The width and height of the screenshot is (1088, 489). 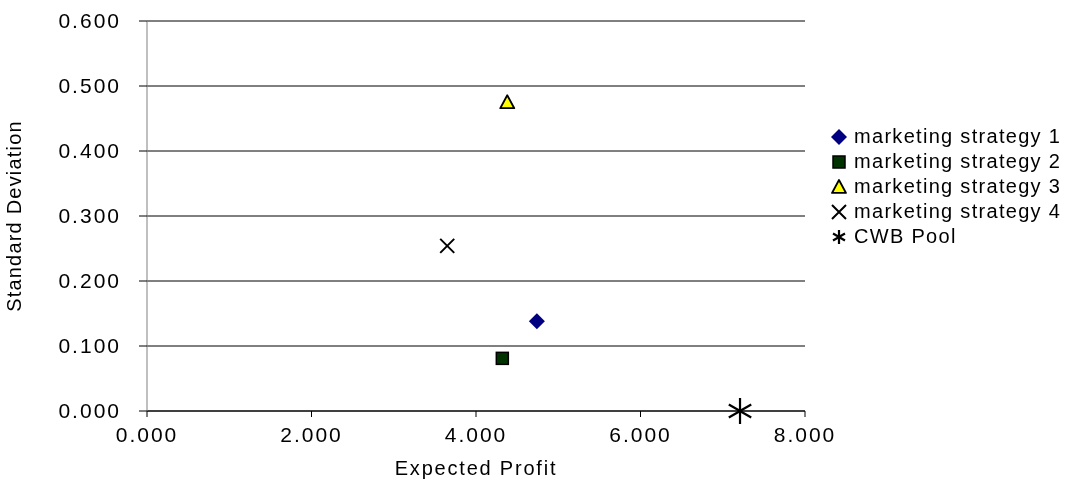 What do you see at coordinates (805, 434) in the screenshot?
I see `x-tick-label: 8.000` at bounding box center [805, 434].